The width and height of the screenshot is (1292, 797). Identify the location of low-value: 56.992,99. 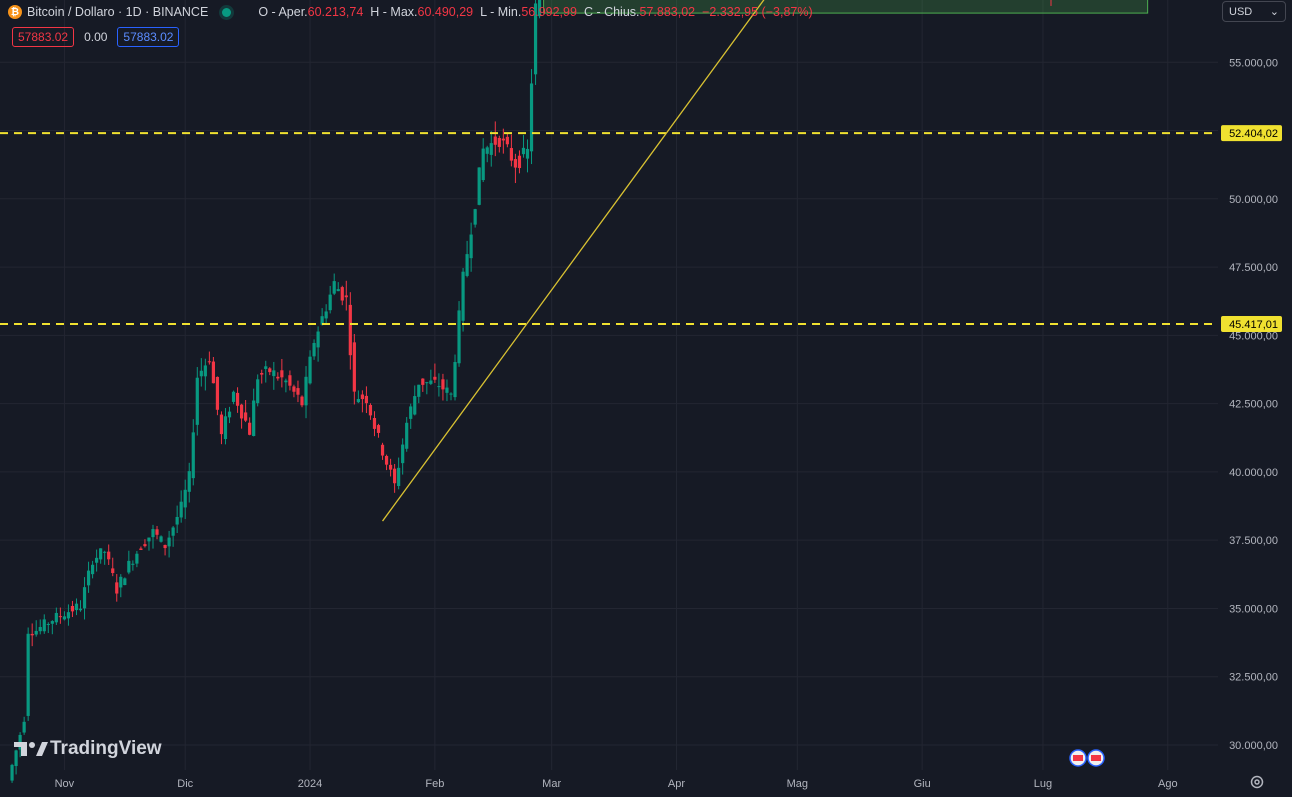
(549, 12).